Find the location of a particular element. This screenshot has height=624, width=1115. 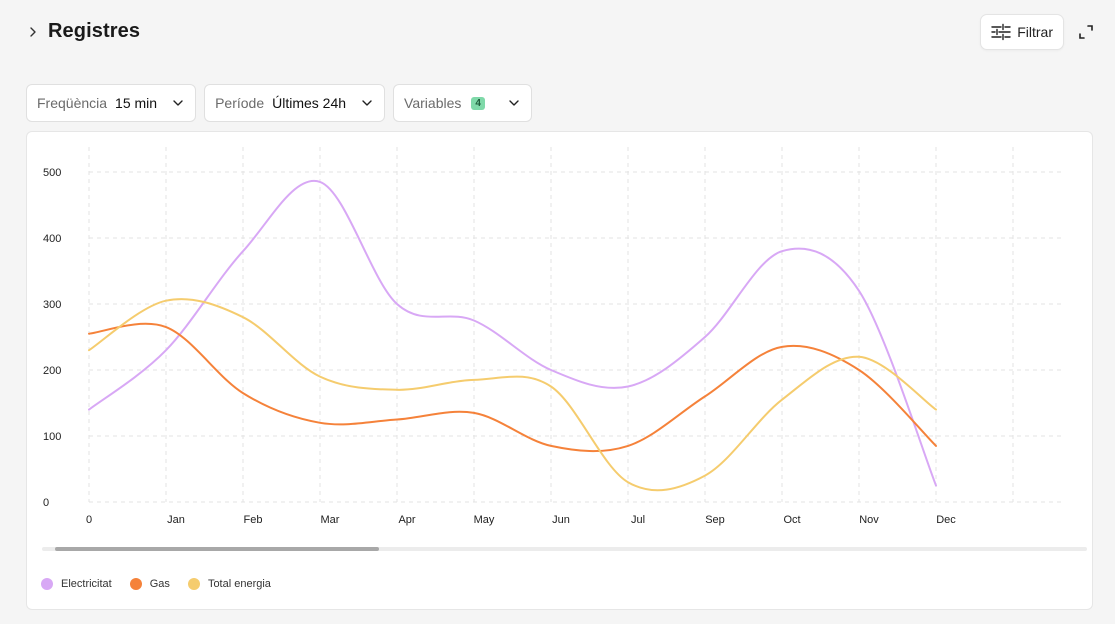

y-tick-label: 500 is located at coordinates (52, 173).